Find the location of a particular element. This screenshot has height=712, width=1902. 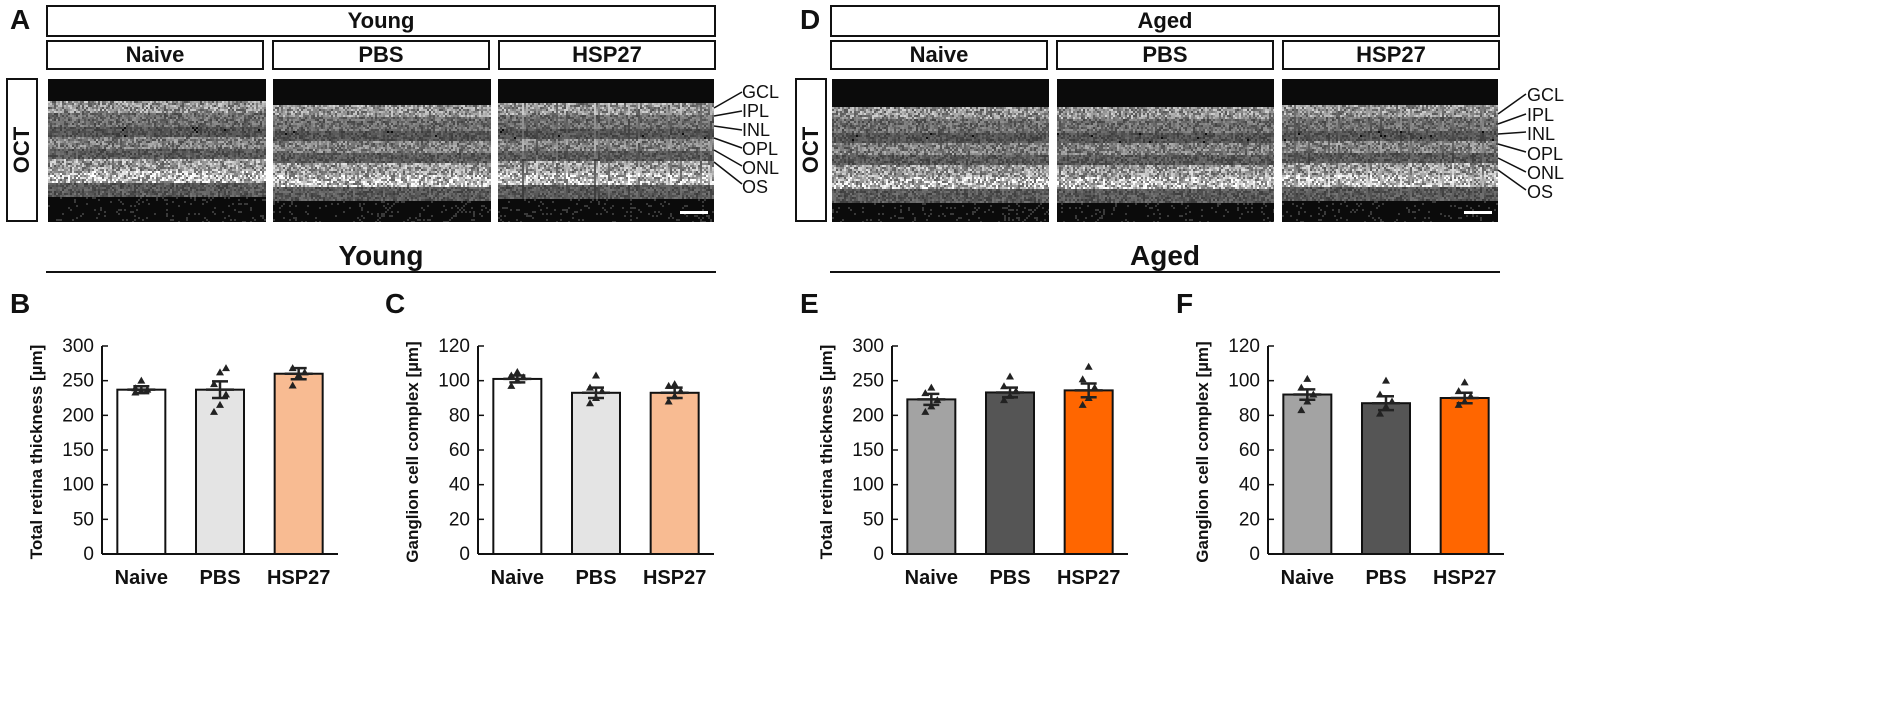

aged-oct-label-box: OCT is located at coordinates (811, 150).